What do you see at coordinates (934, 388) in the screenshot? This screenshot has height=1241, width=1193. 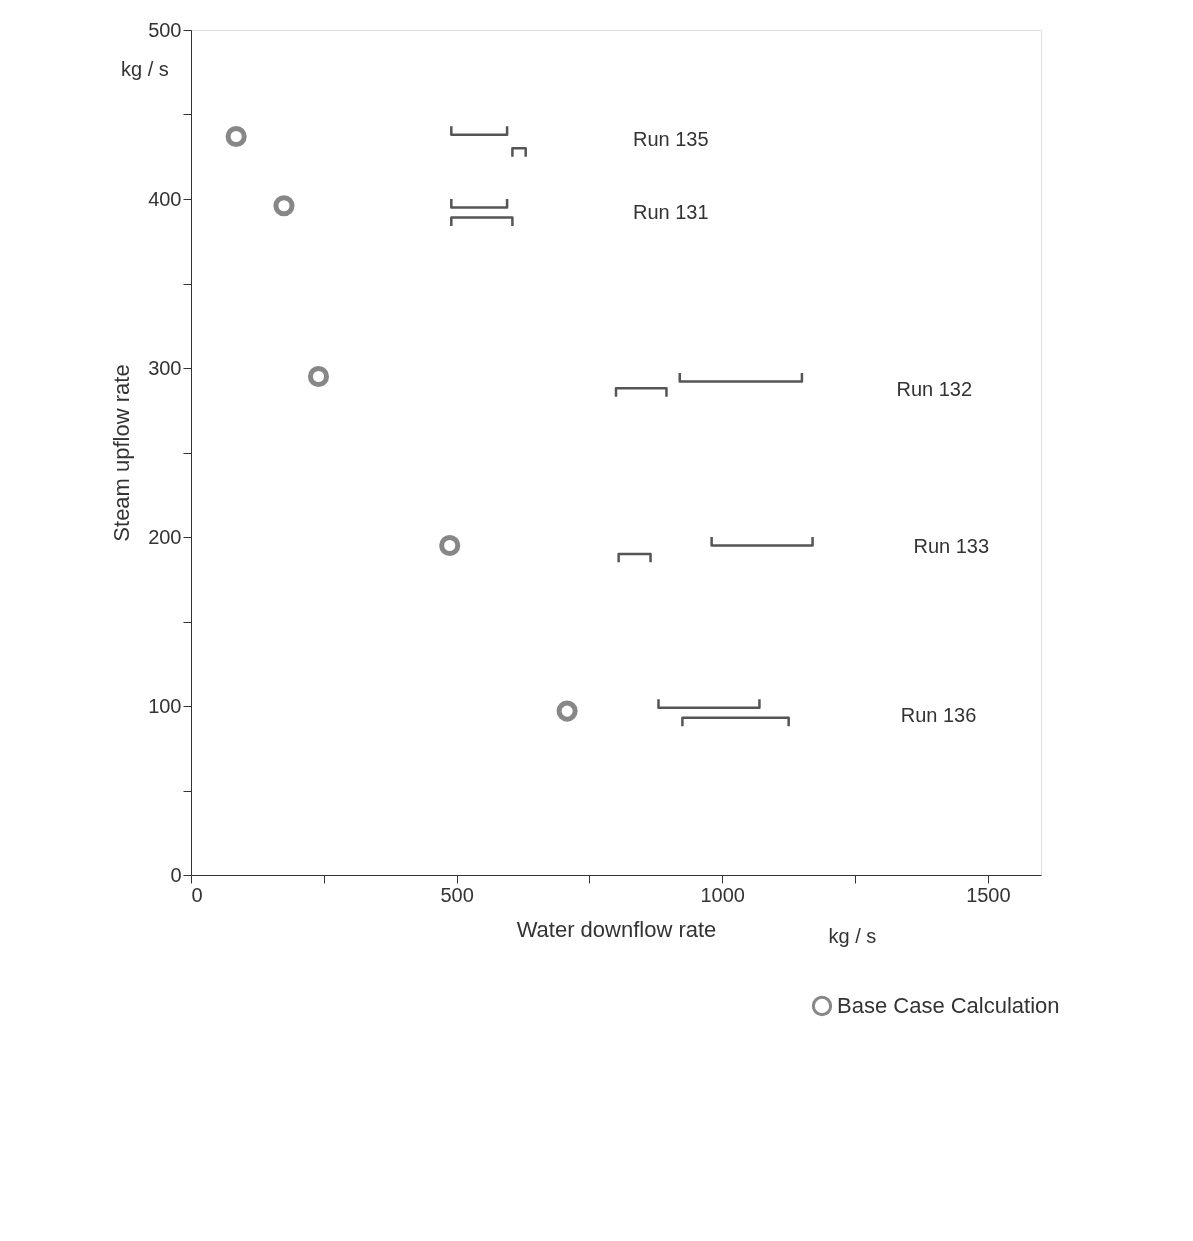 I see `annotation: Run 132` at bounding box center [934, 388].